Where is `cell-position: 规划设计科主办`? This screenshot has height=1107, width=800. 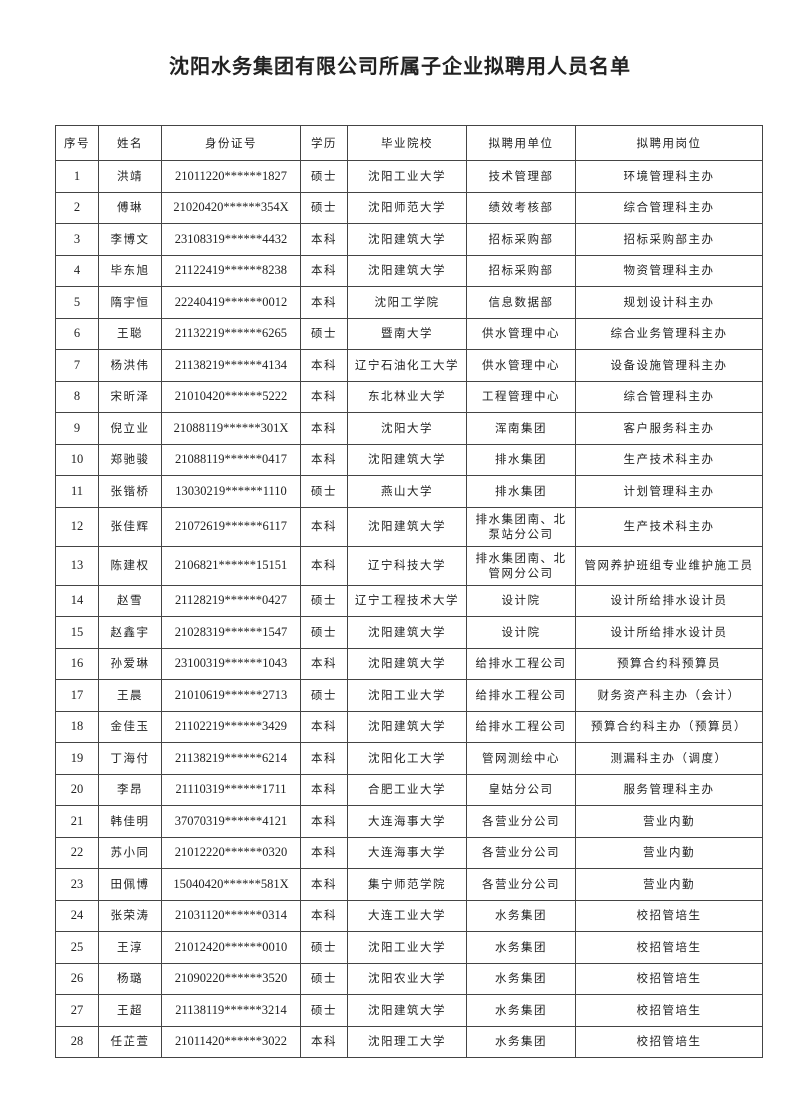
cell-position: 规划设计科主办 is located at coordinates (669, 302).